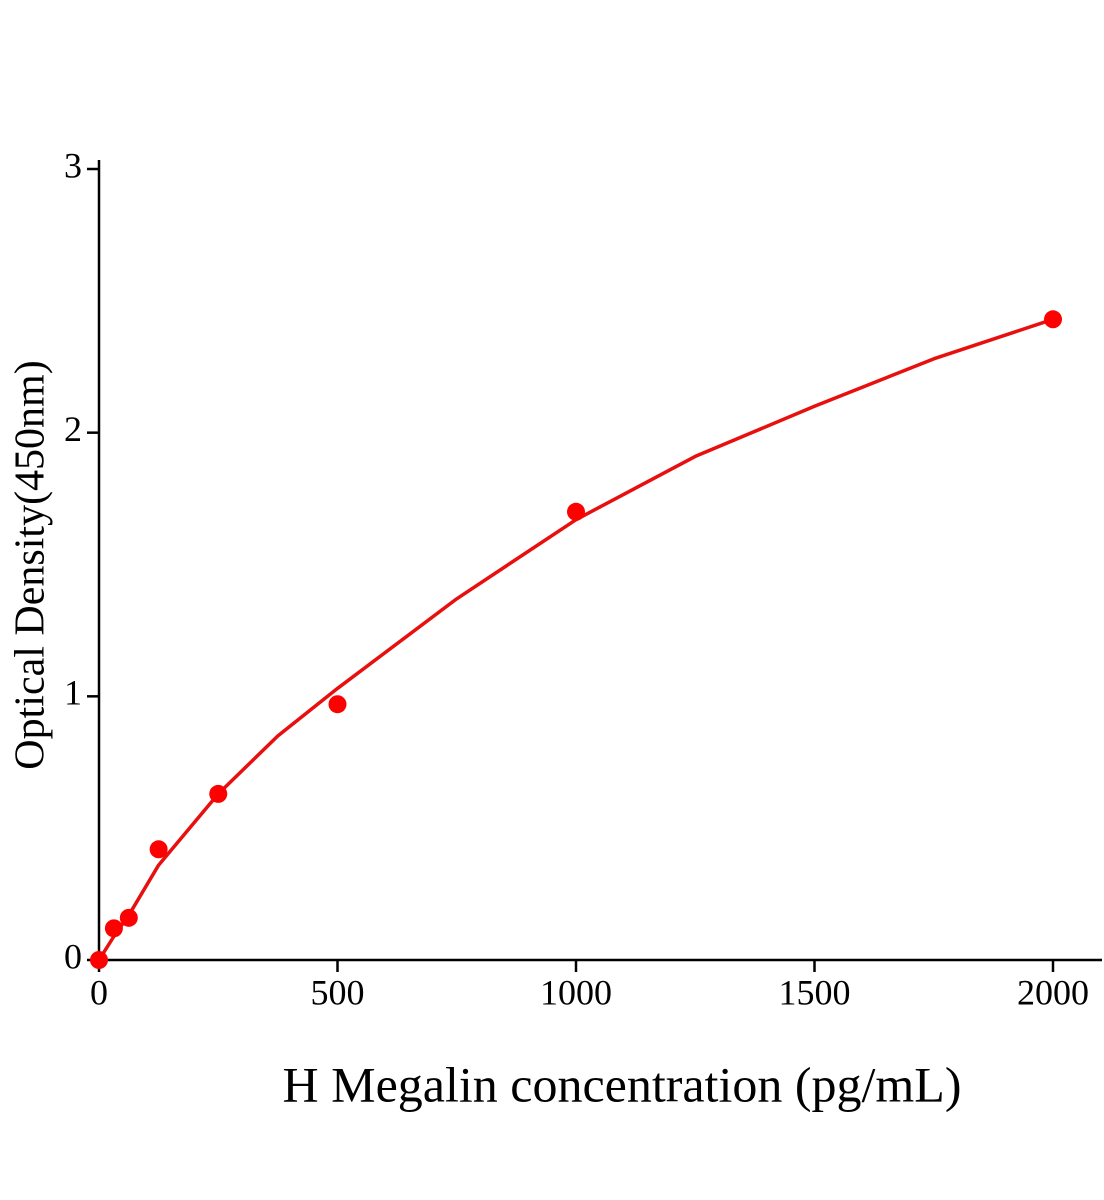 This screenshot has width=1104, height=1200. I want to click on y-tick-label: 0, so click(73, 956).